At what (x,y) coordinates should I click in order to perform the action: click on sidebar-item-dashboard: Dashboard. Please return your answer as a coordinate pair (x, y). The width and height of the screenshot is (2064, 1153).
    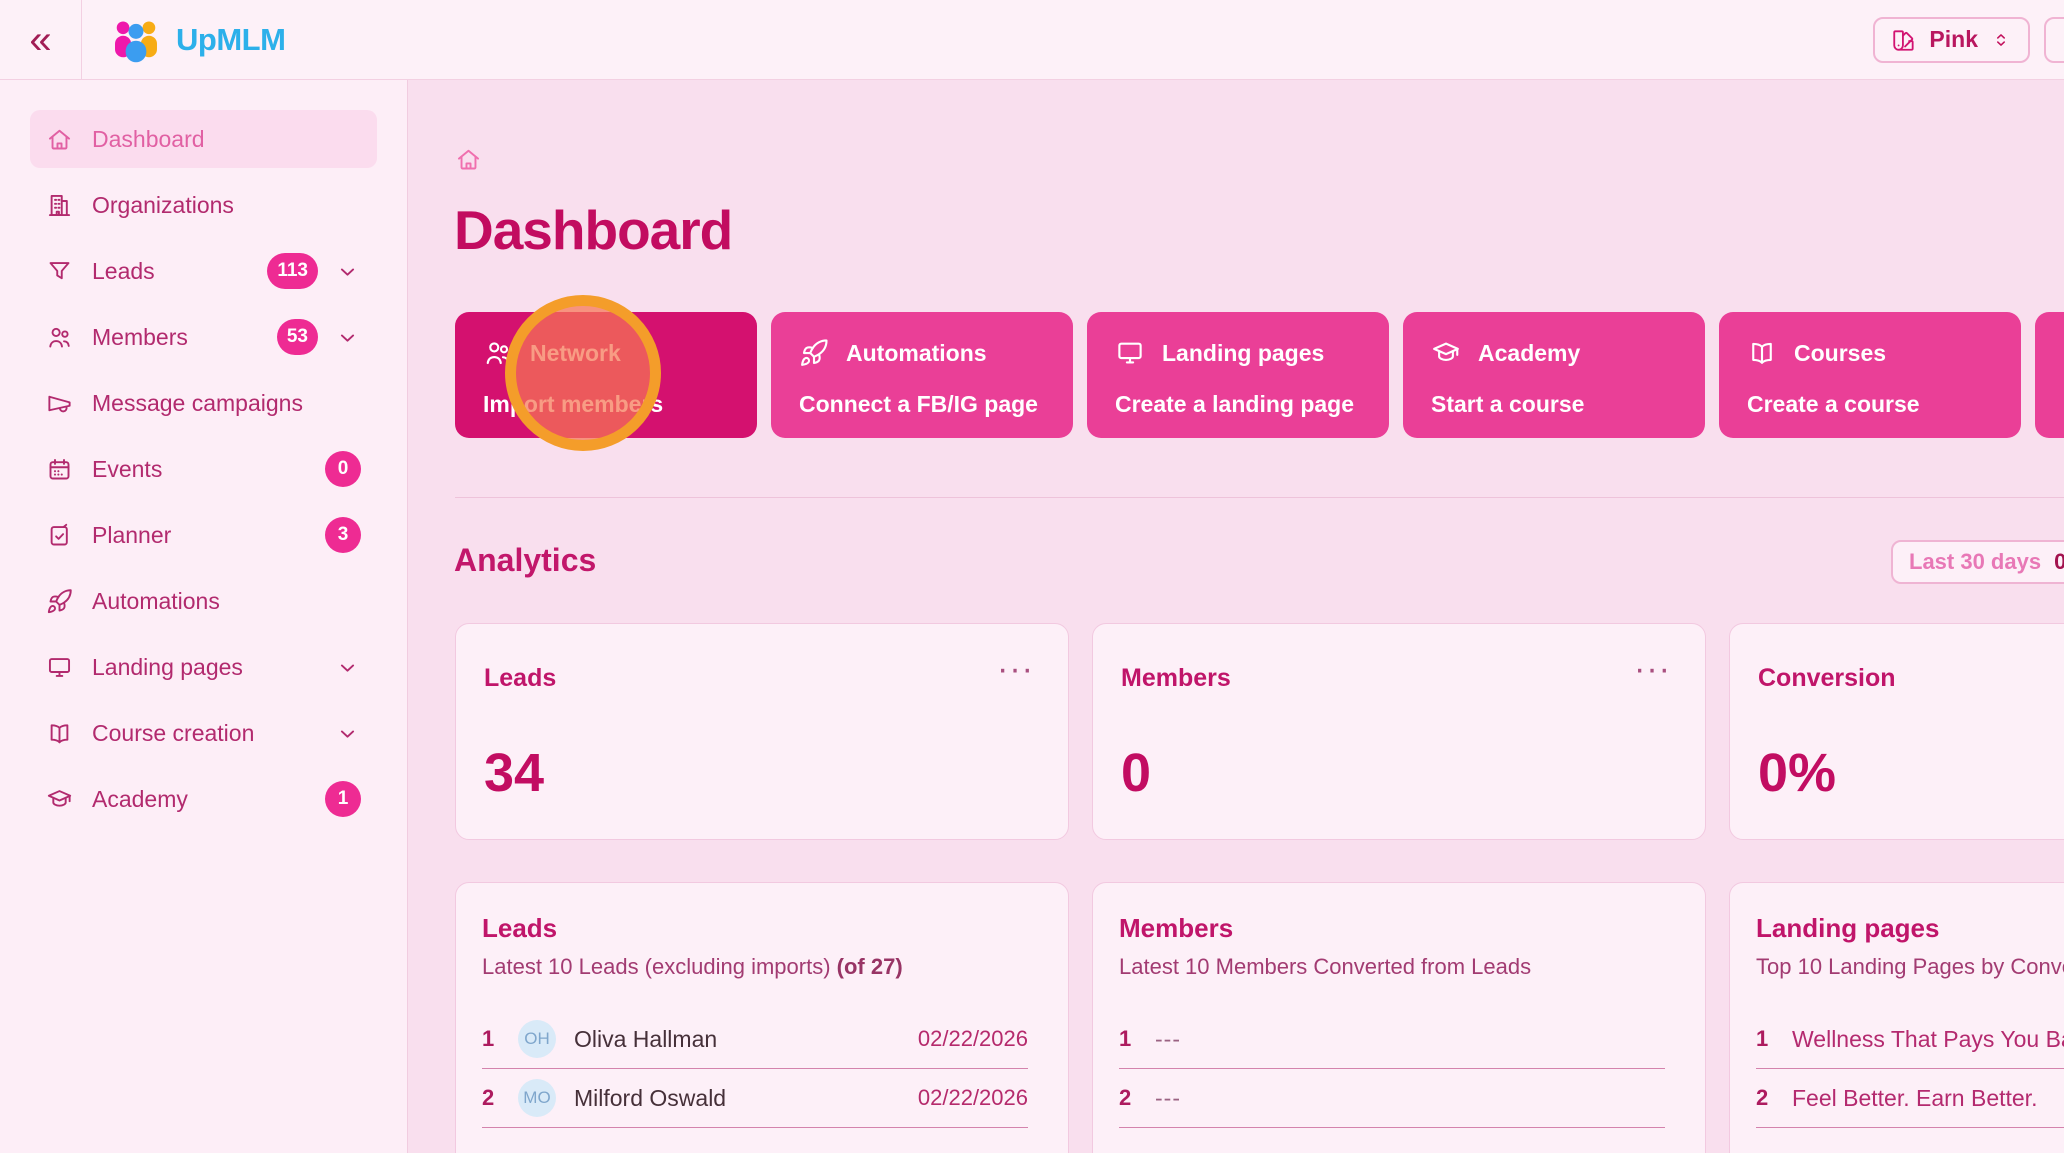
    Looking at the image, I should click on (203, 139).